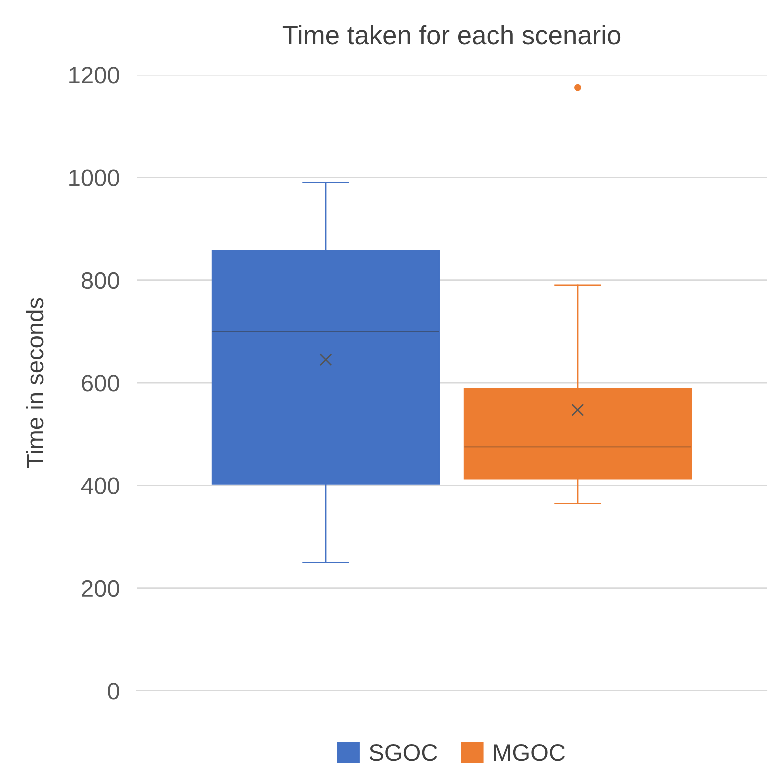 The image size is (770, 765). Describe the element at coordinates (101, 589) in the screenshot. I see `y-tick-label: 200` at that location.